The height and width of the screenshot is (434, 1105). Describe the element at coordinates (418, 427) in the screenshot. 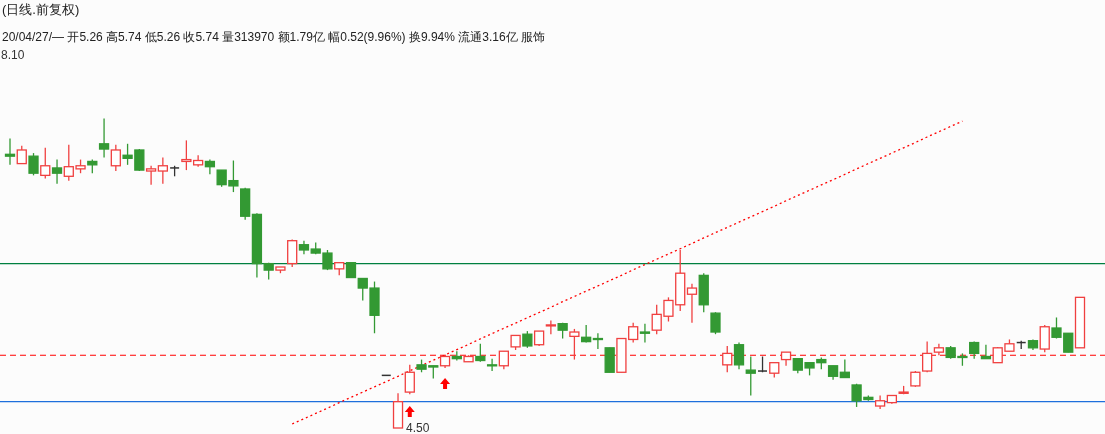

I see `annotation: 4.50` at that location.